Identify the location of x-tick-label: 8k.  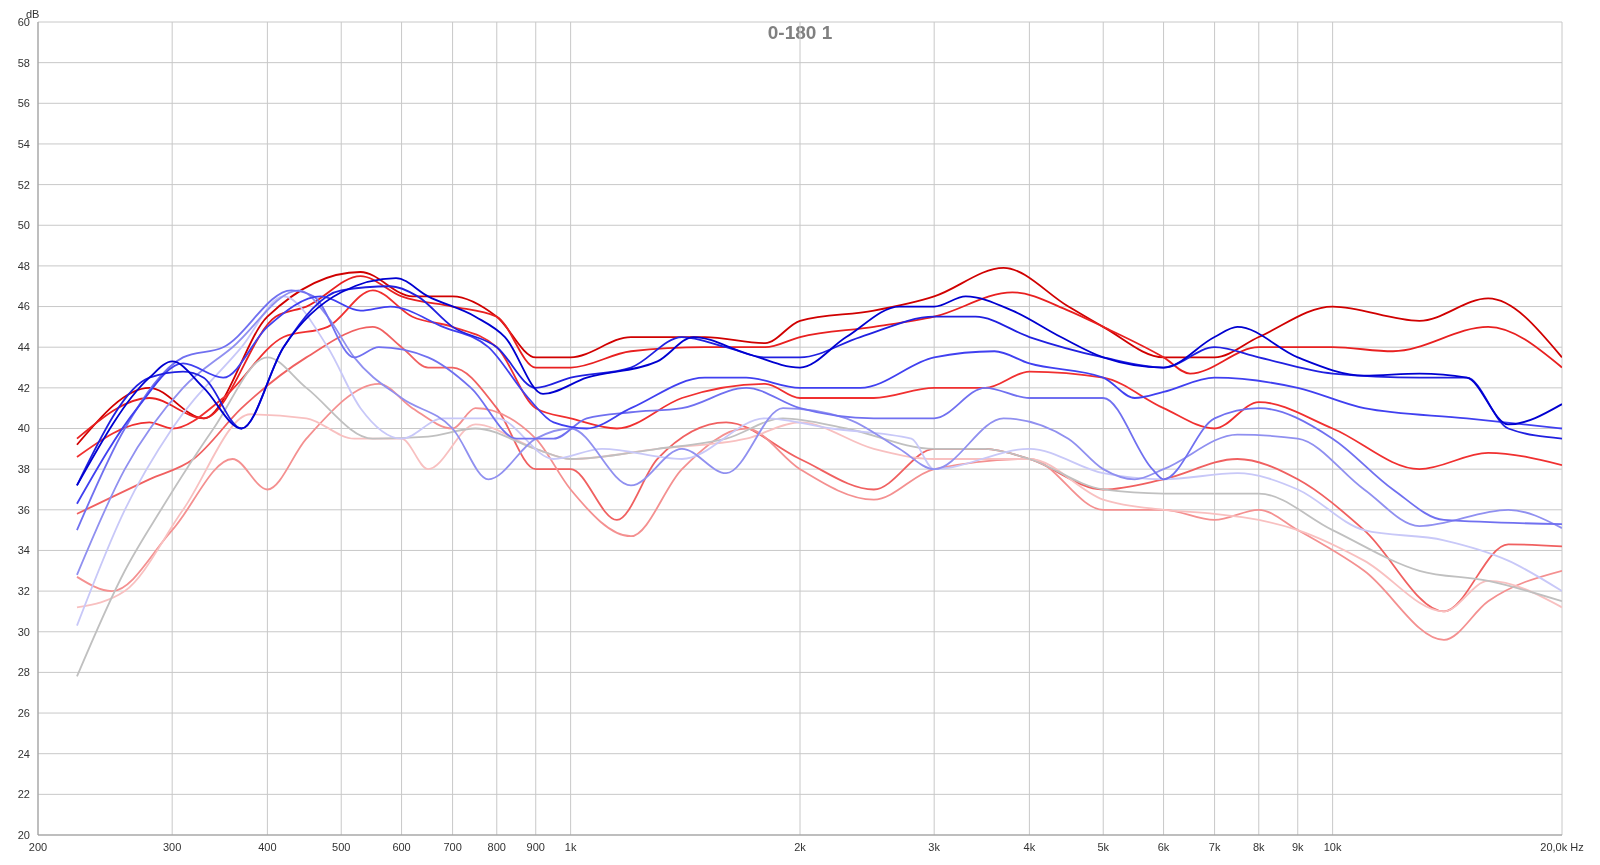
(1259, 846).